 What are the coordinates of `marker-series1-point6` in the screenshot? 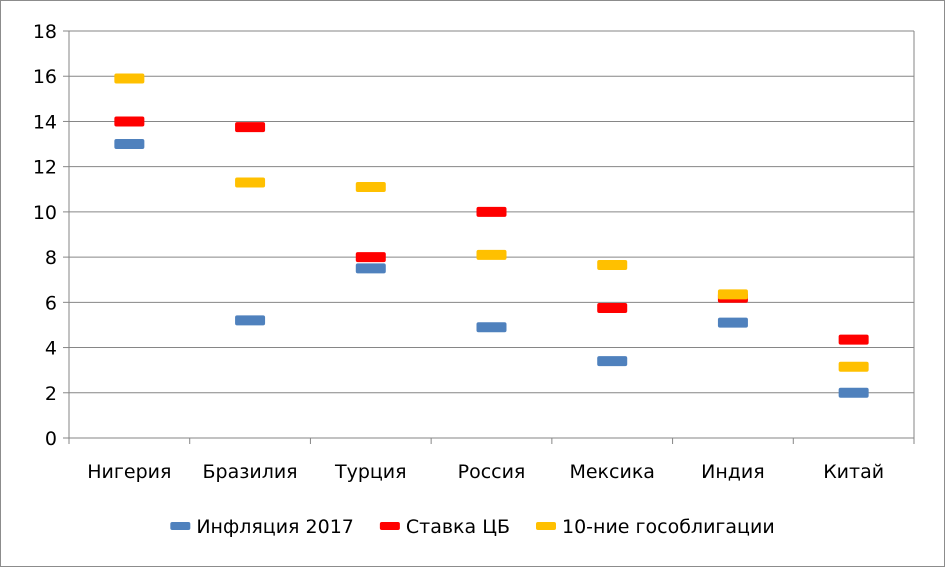 It's located at (853, 339).